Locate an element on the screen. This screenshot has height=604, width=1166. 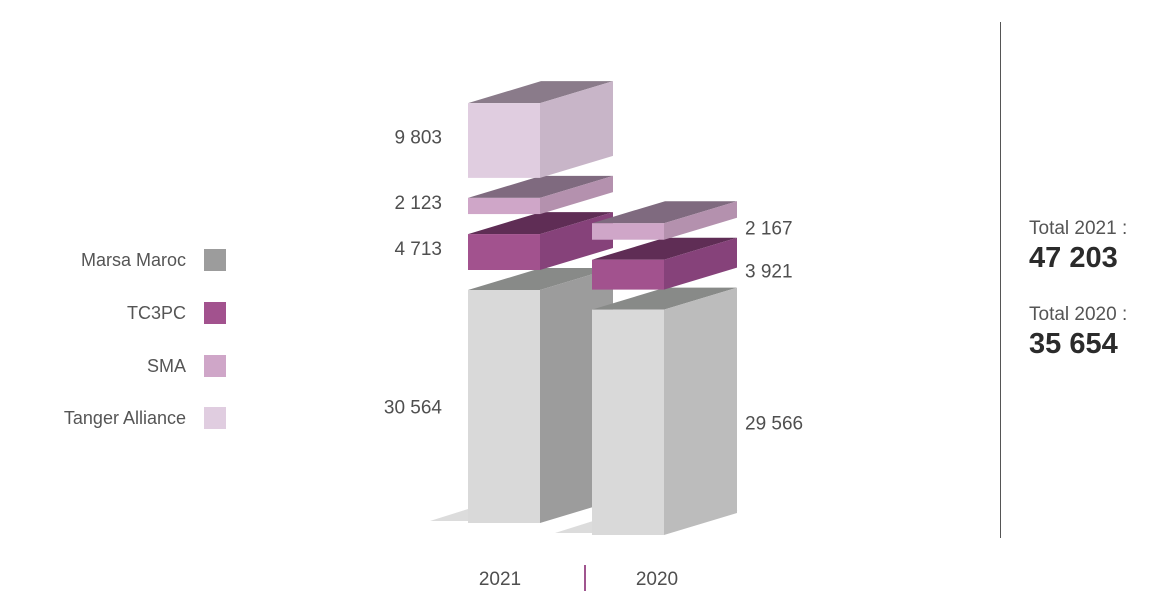
bar-tc3pc-2021 is located at coordinates (504, 252).